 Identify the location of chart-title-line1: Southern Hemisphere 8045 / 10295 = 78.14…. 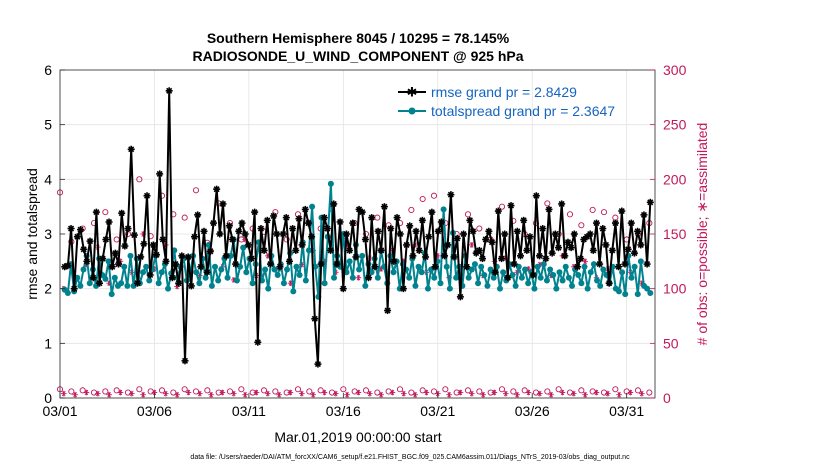
(358, 38).